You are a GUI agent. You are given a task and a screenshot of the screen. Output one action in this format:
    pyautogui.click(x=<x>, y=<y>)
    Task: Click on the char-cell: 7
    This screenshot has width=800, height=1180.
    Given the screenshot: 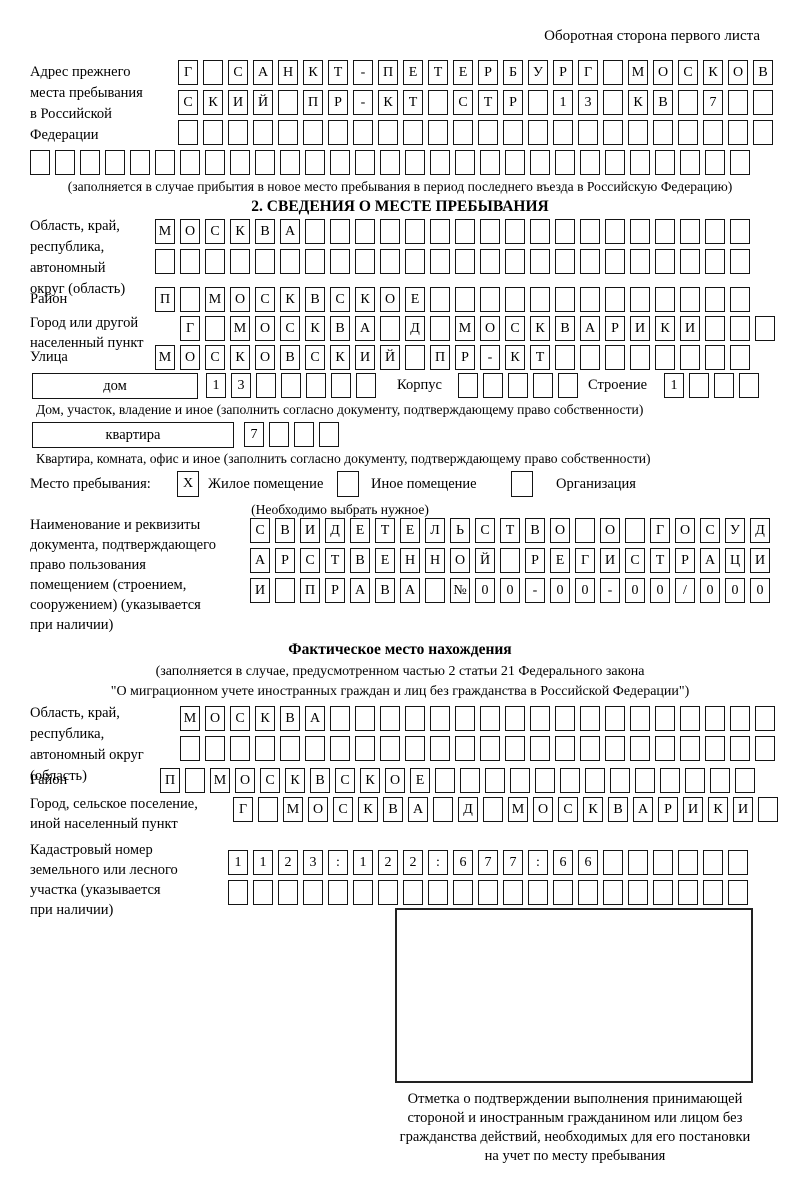 What is the action you would take?
    pyautogui.click(x=513, y=862)
    